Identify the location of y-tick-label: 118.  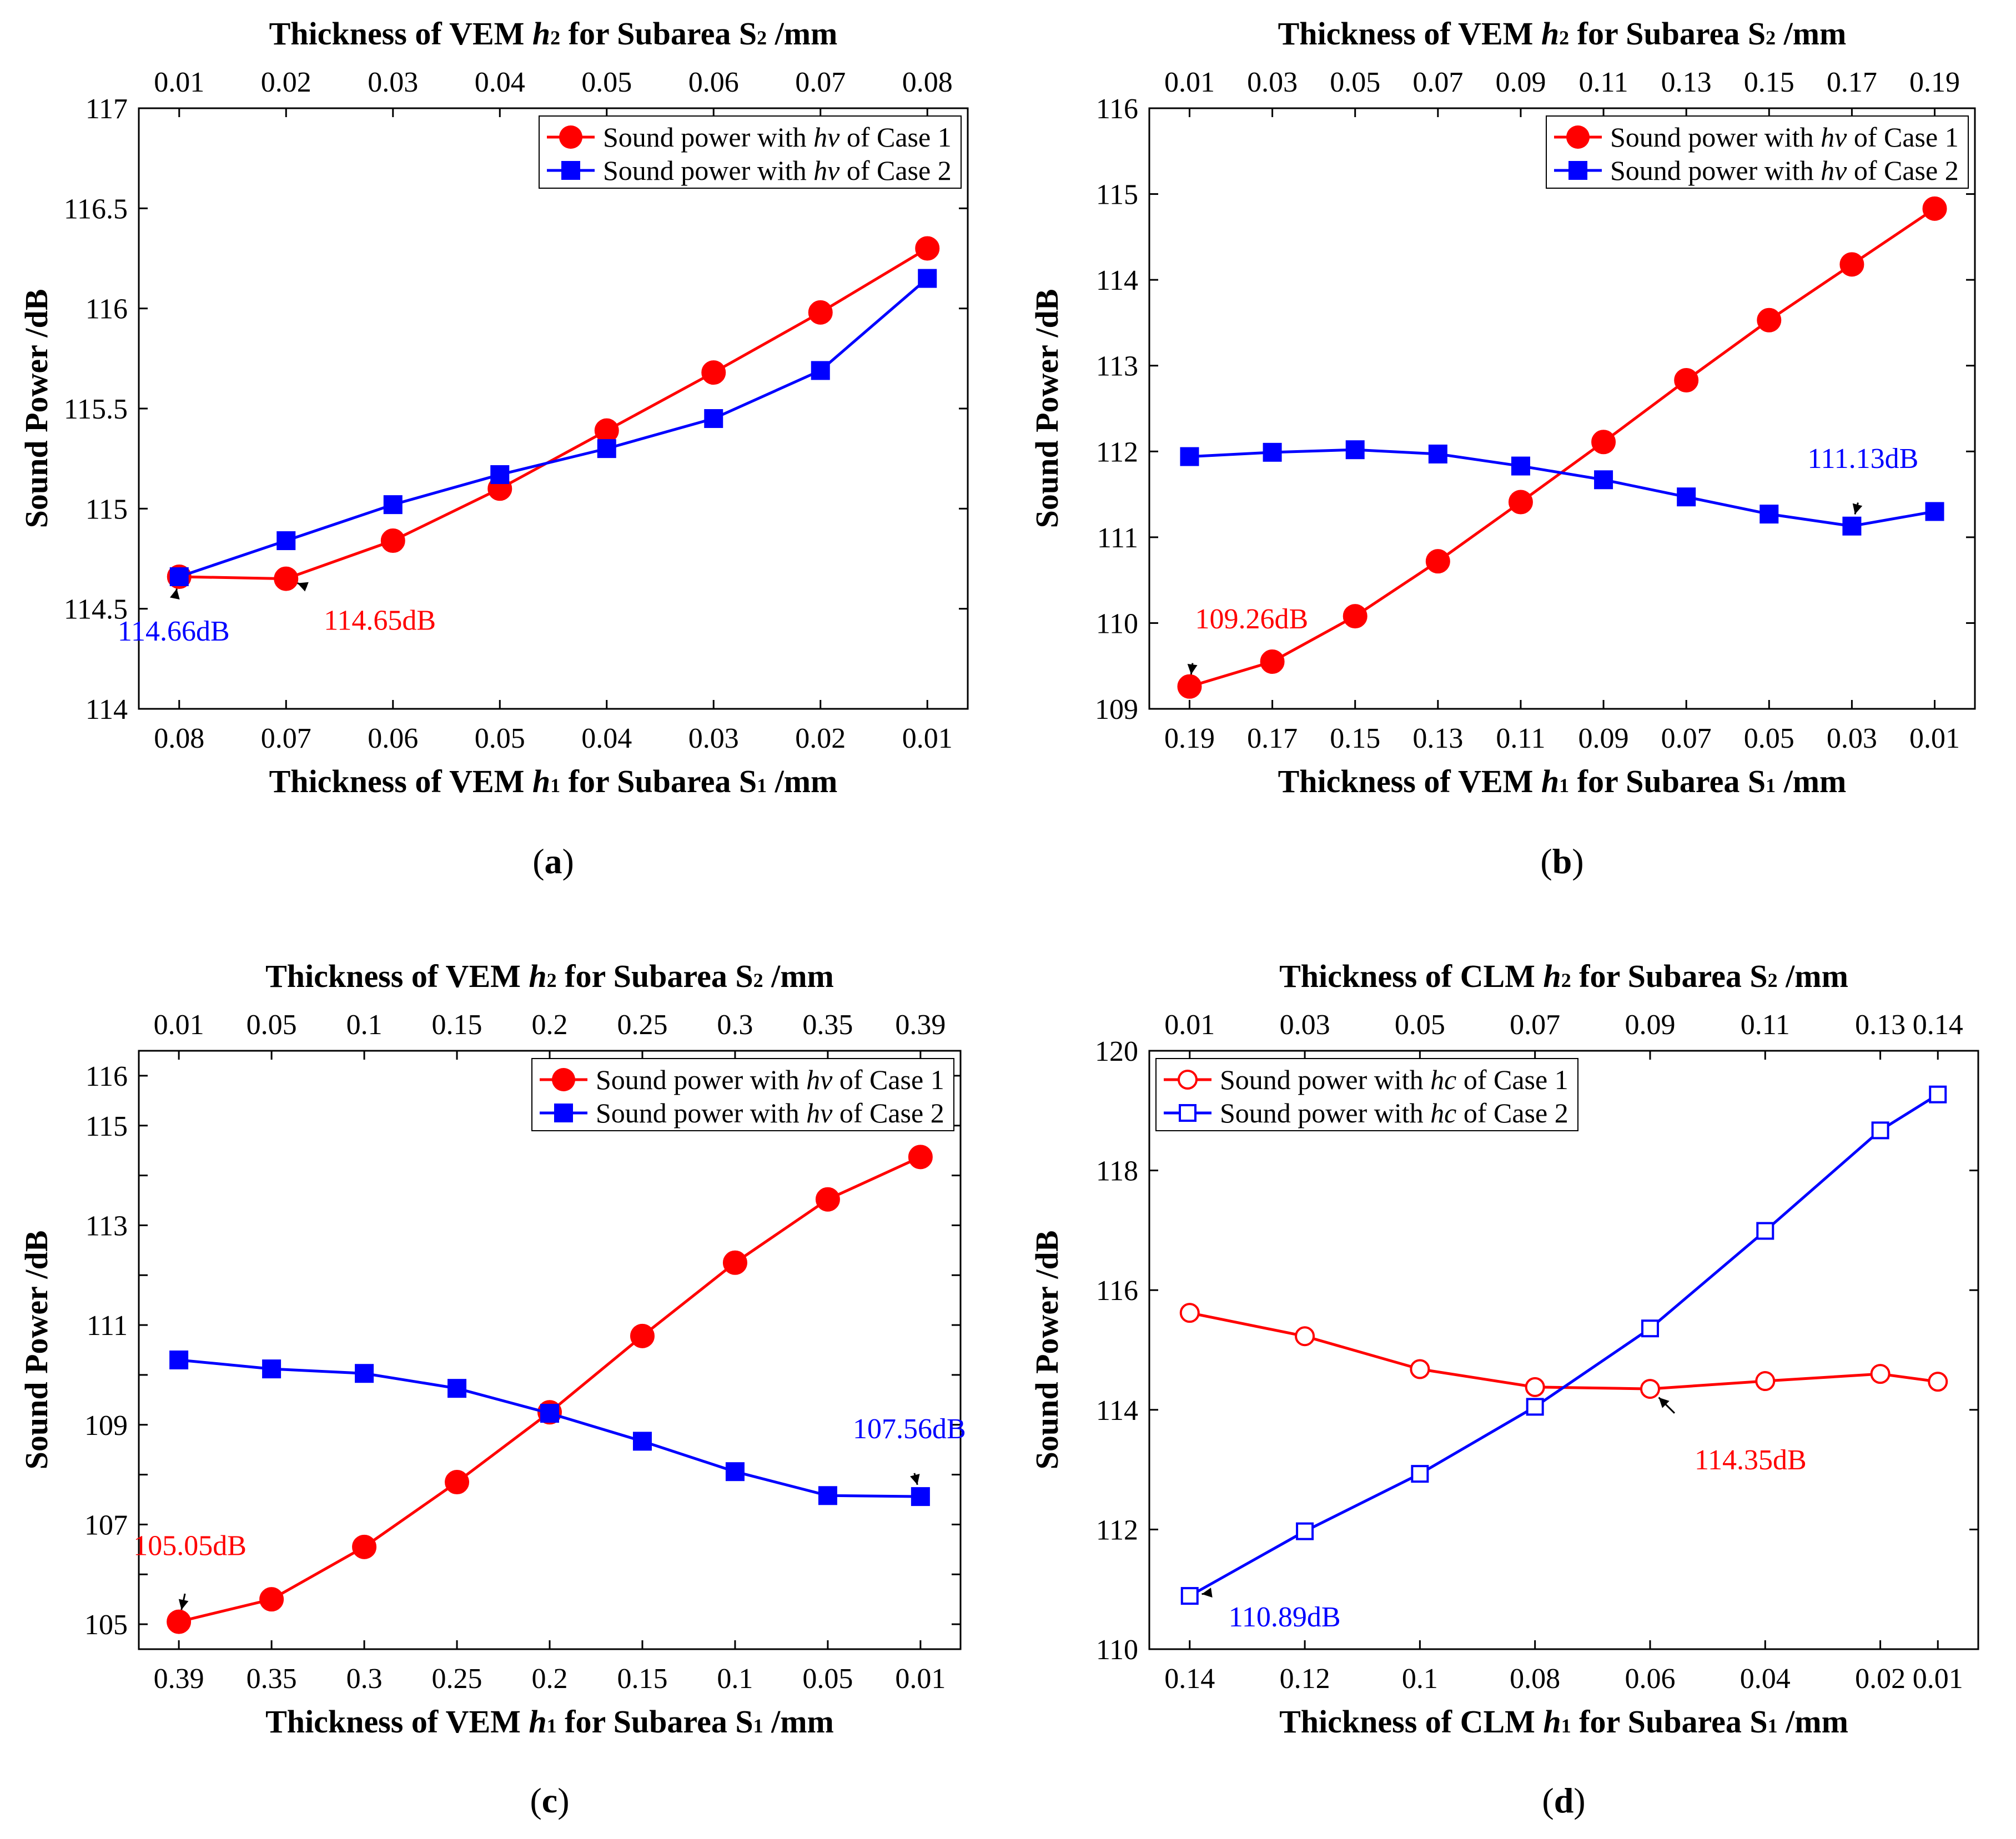
(1117, 1171).